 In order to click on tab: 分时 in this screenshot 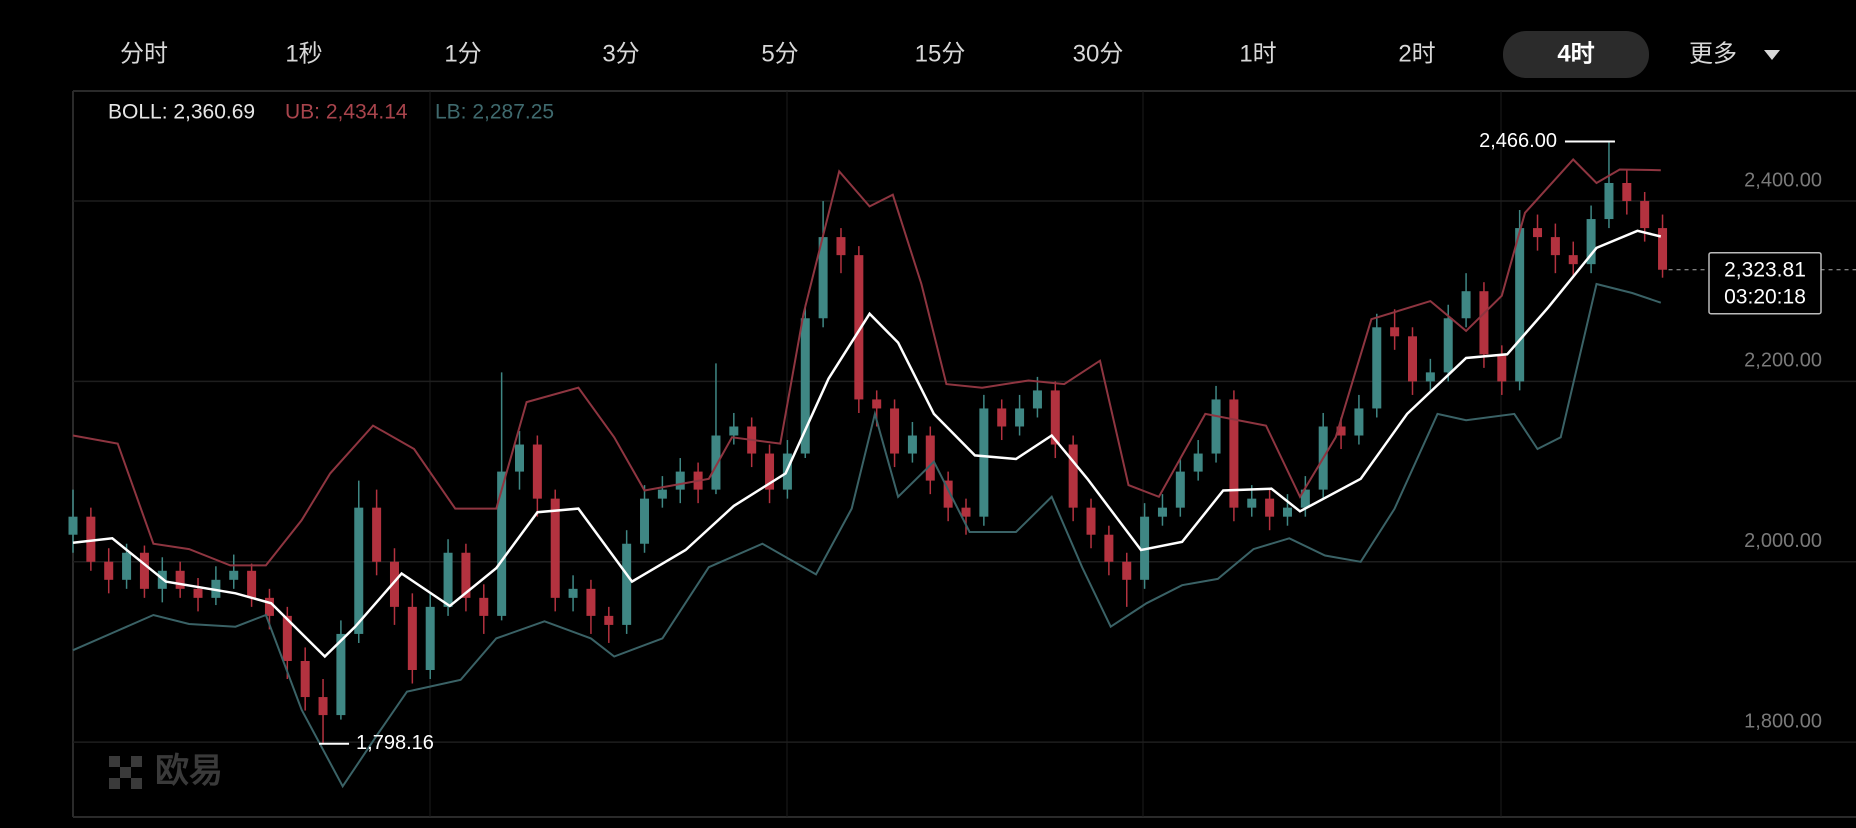, I will do `click(144, 53)`.